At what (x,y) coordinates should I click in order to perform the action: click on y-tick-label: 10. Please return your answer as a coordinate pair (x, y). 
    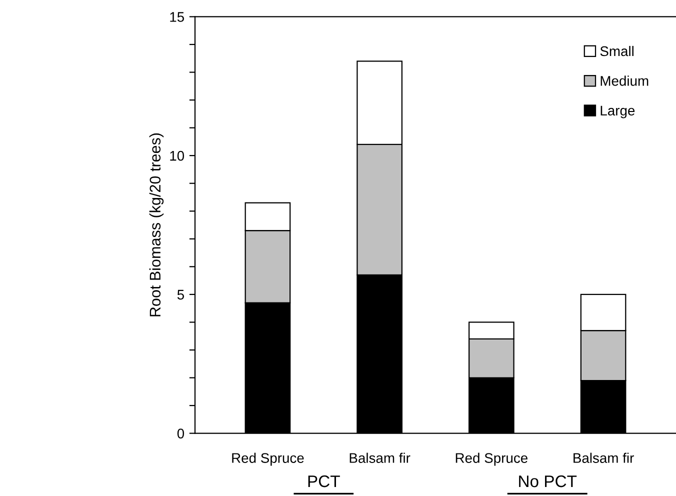
    Looking at the image, I should click on (177, 155).